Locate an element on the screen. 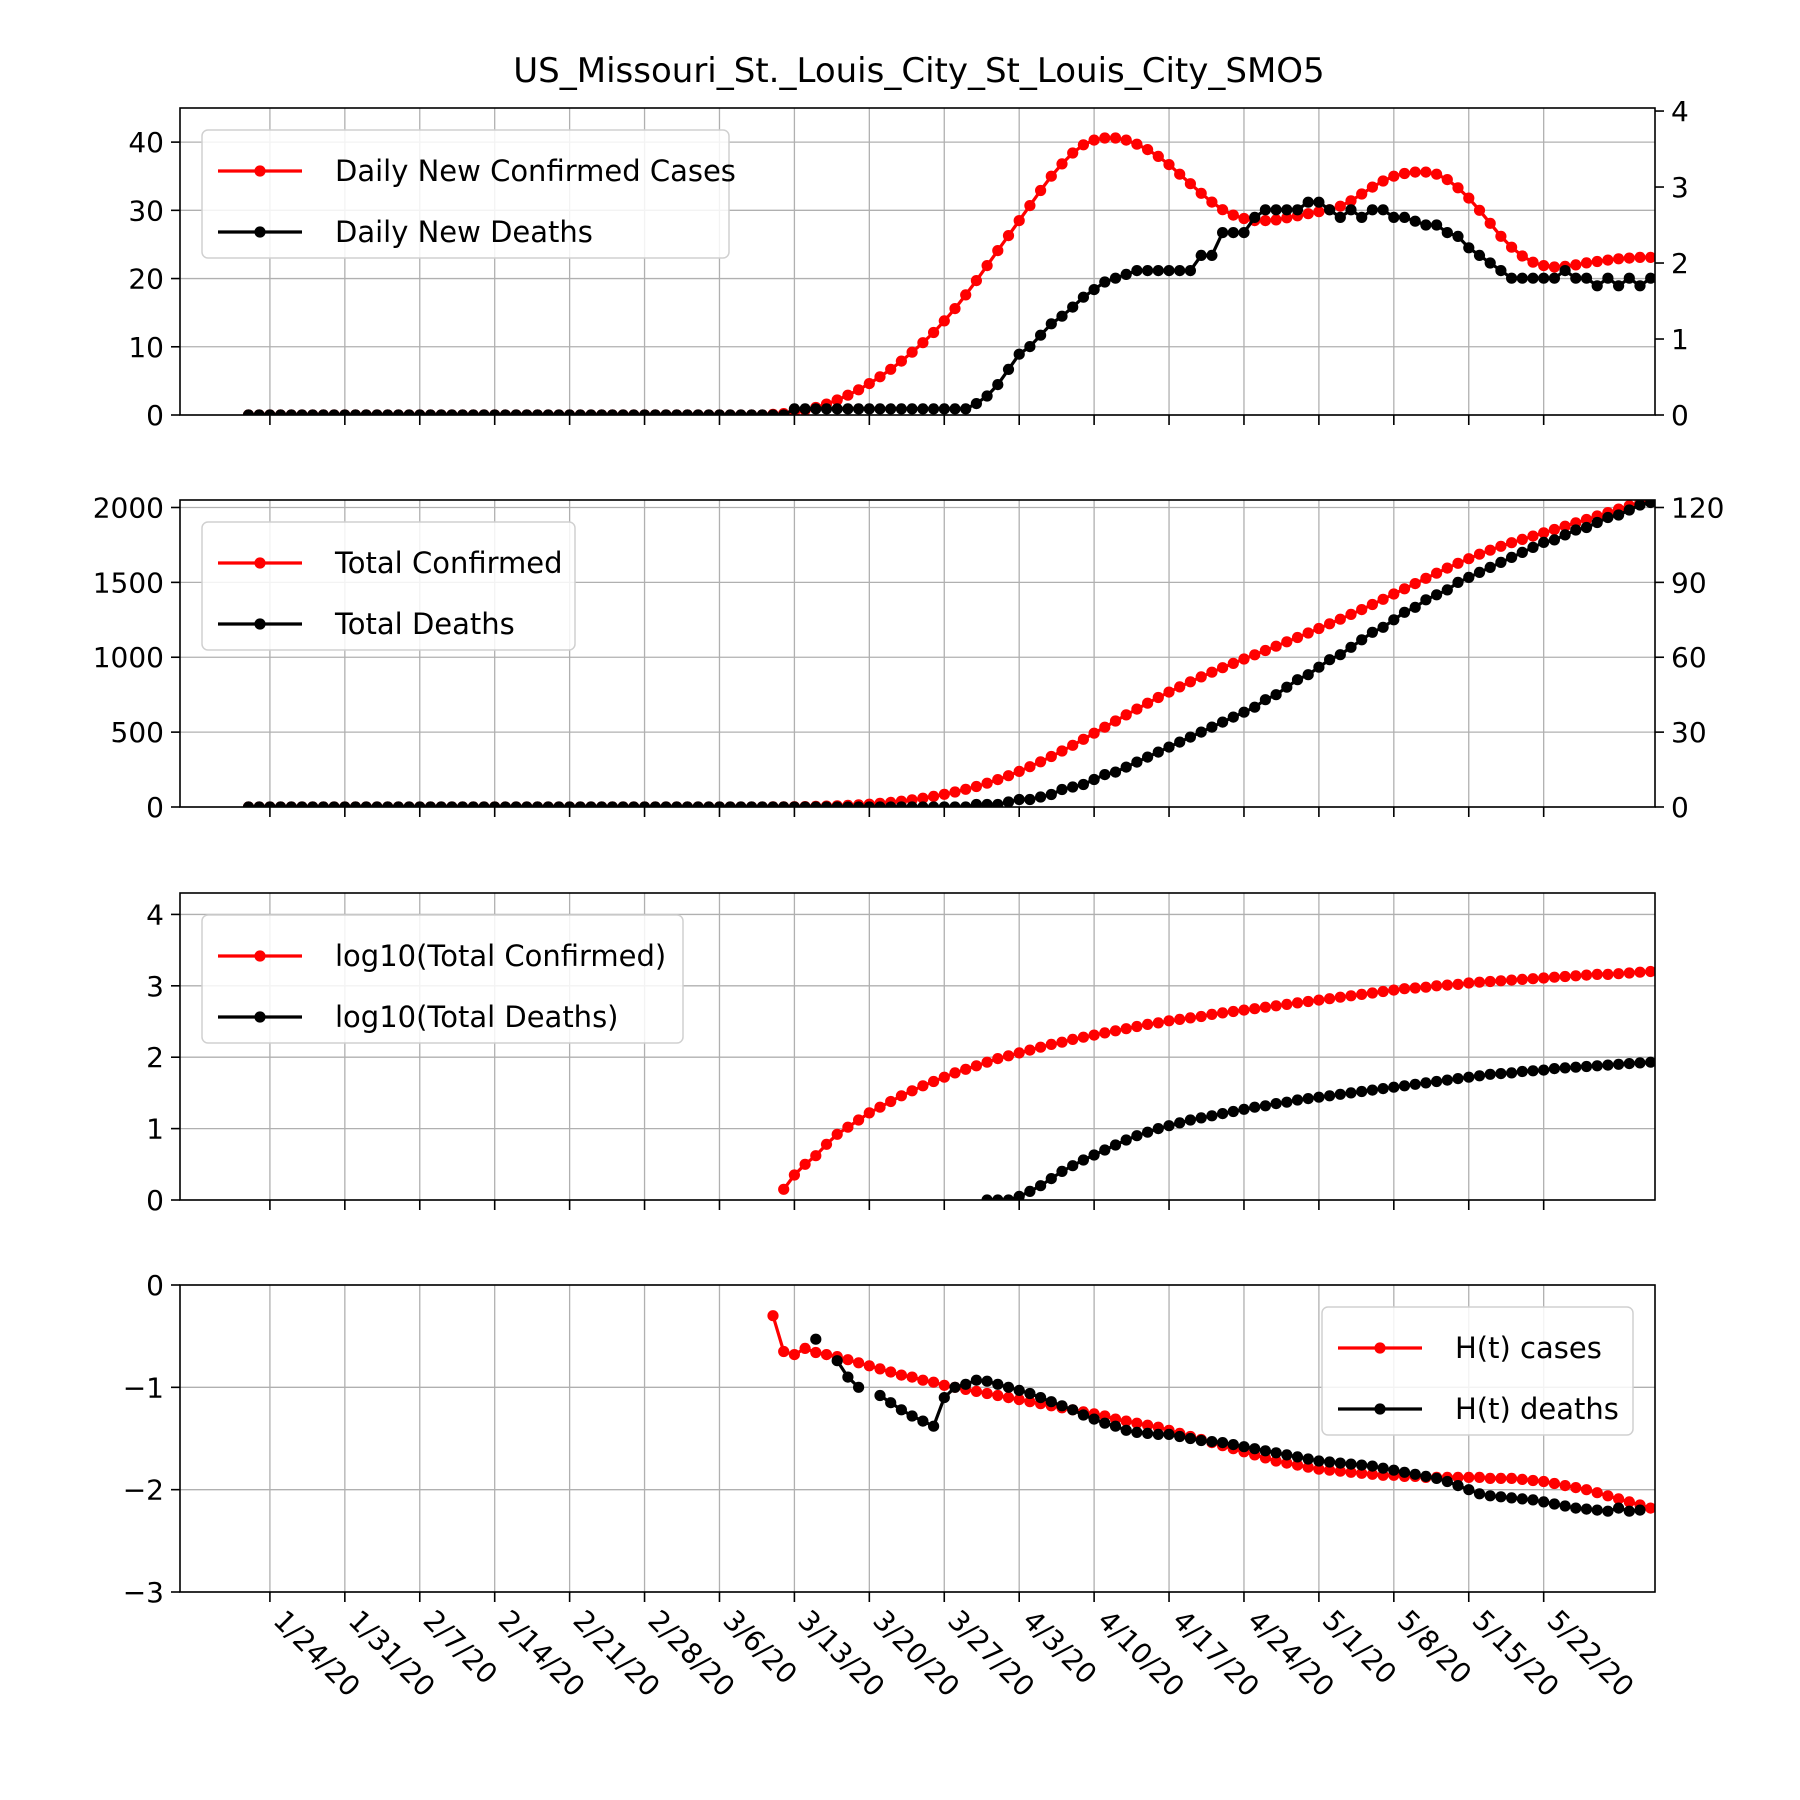 The height and width of the screenshot is (1800, 1800). legend-label: log10(Total Deaths) is located at coordinates (477, 1017).